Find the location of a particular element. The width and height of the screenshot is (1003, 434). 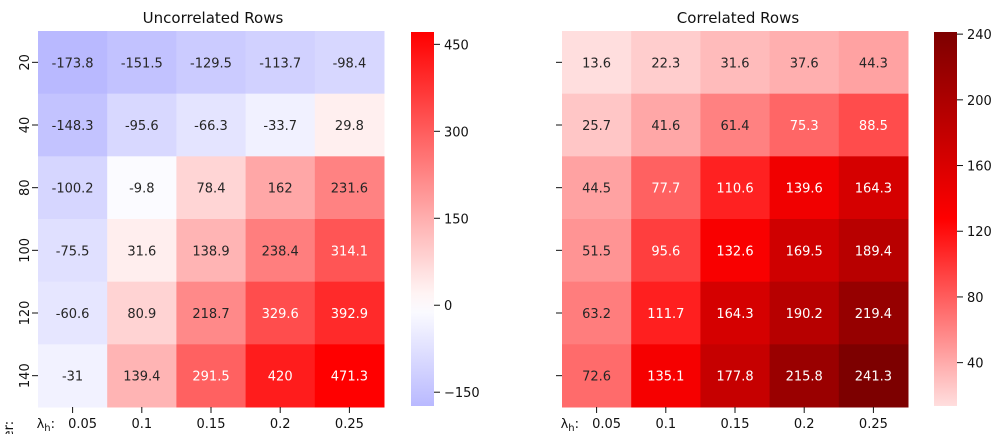

cell-value-label: 37.6 is located at coordinates (804, 63).